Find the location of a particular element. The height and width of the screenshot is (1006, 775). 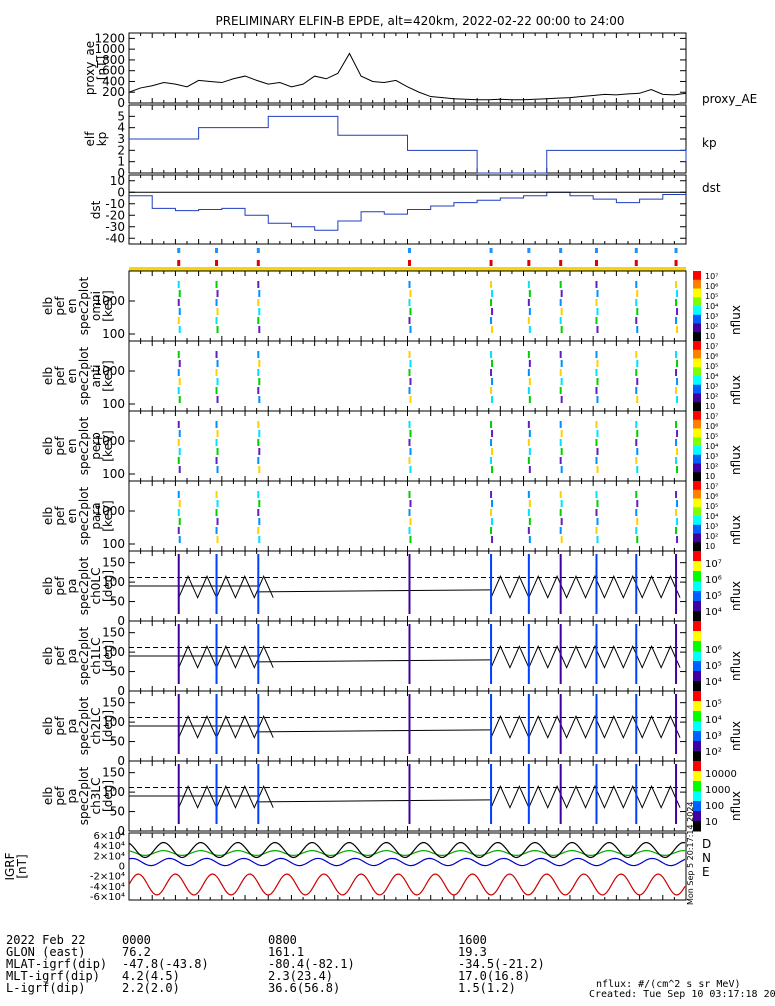

zone-tick-red is located at coordinates (491, 263).